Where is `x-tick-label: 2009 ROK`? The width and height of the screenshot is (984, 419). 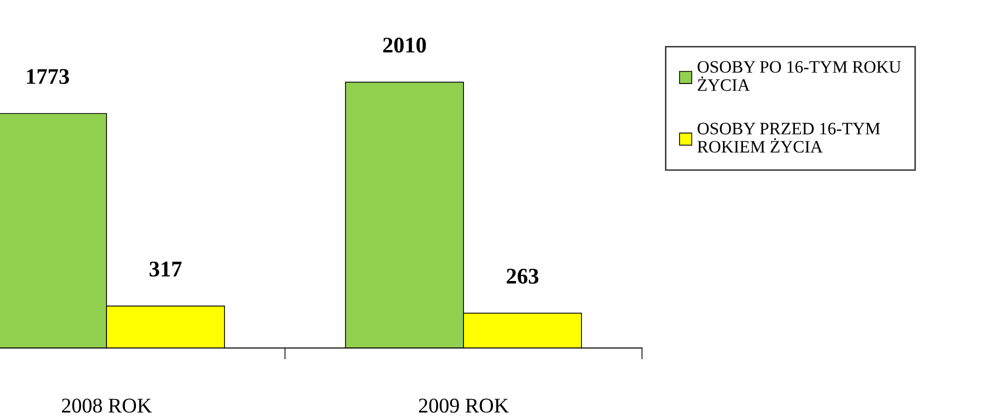
x-tick-label: 2009 ROK is located at coordinates (463, 405).